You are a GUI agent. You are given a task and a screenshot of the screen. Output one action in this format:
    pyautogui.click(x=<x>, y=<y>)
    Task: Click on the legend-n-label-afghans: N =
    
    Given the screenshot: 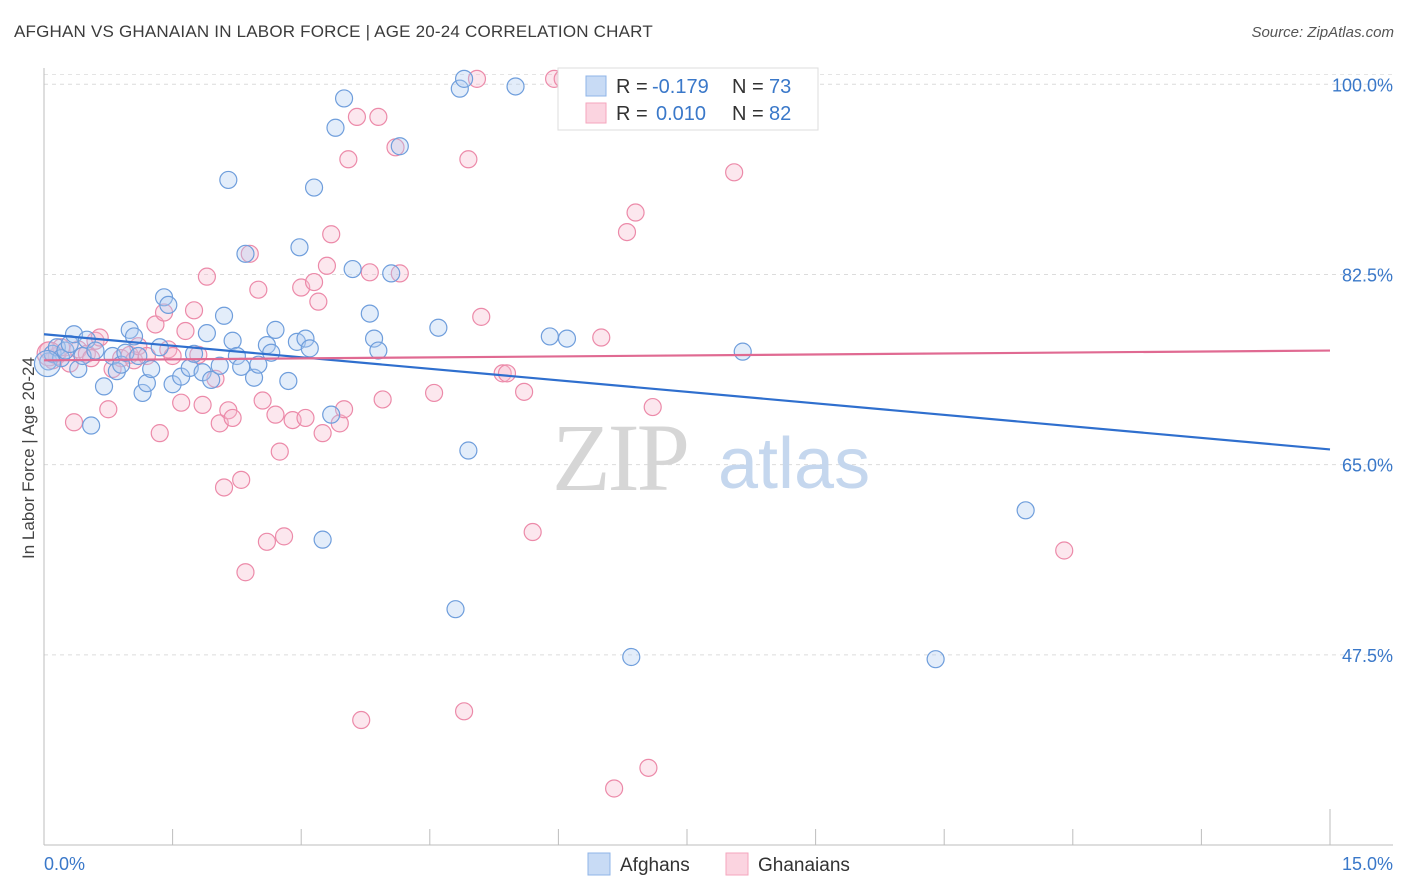 What is the action you would take?
    pyautogui.click(x=748, y=87)
    